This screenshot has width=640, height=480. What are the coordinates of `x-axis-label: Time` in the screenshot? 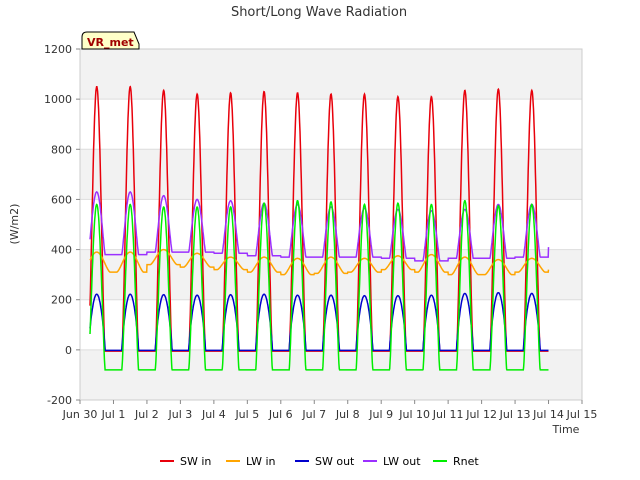 It's located at (566, 429).